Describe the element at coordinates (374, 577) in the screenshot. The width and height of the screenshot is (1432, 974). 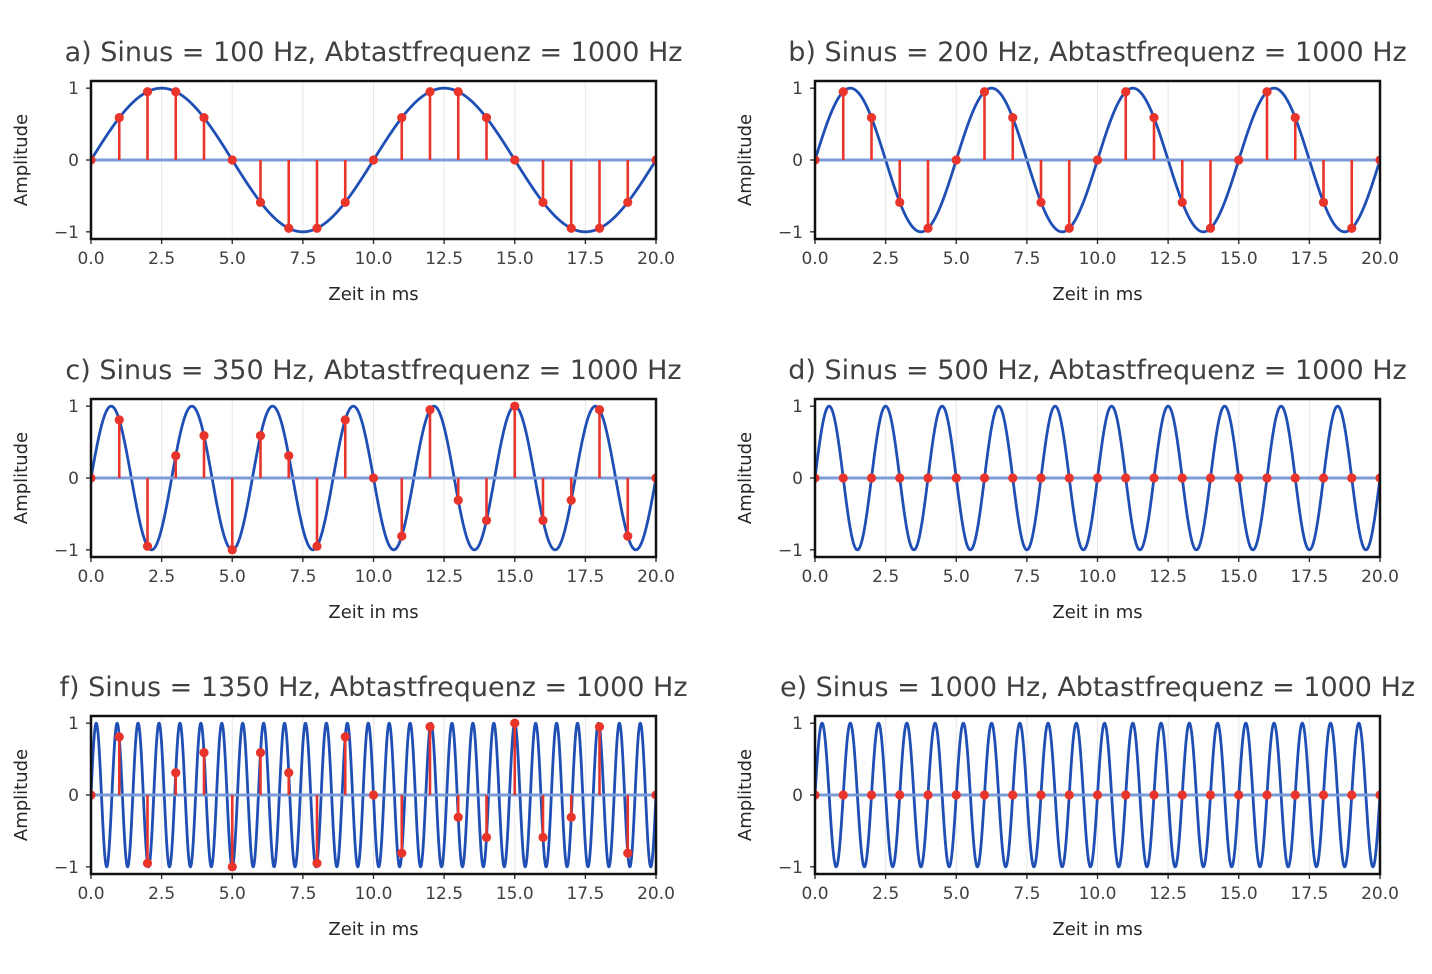
I see `x-tick-label: 10.0` at that location.